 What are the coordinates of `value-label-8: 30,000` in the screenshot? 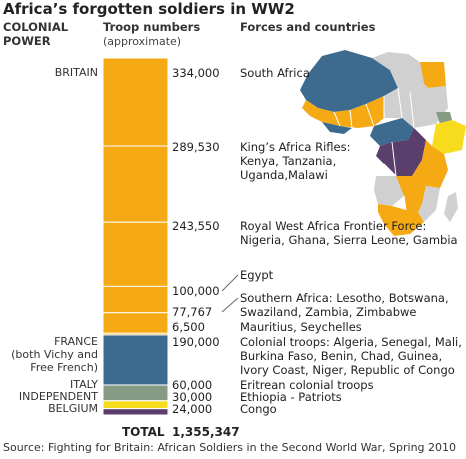 It's located at (192, 397).